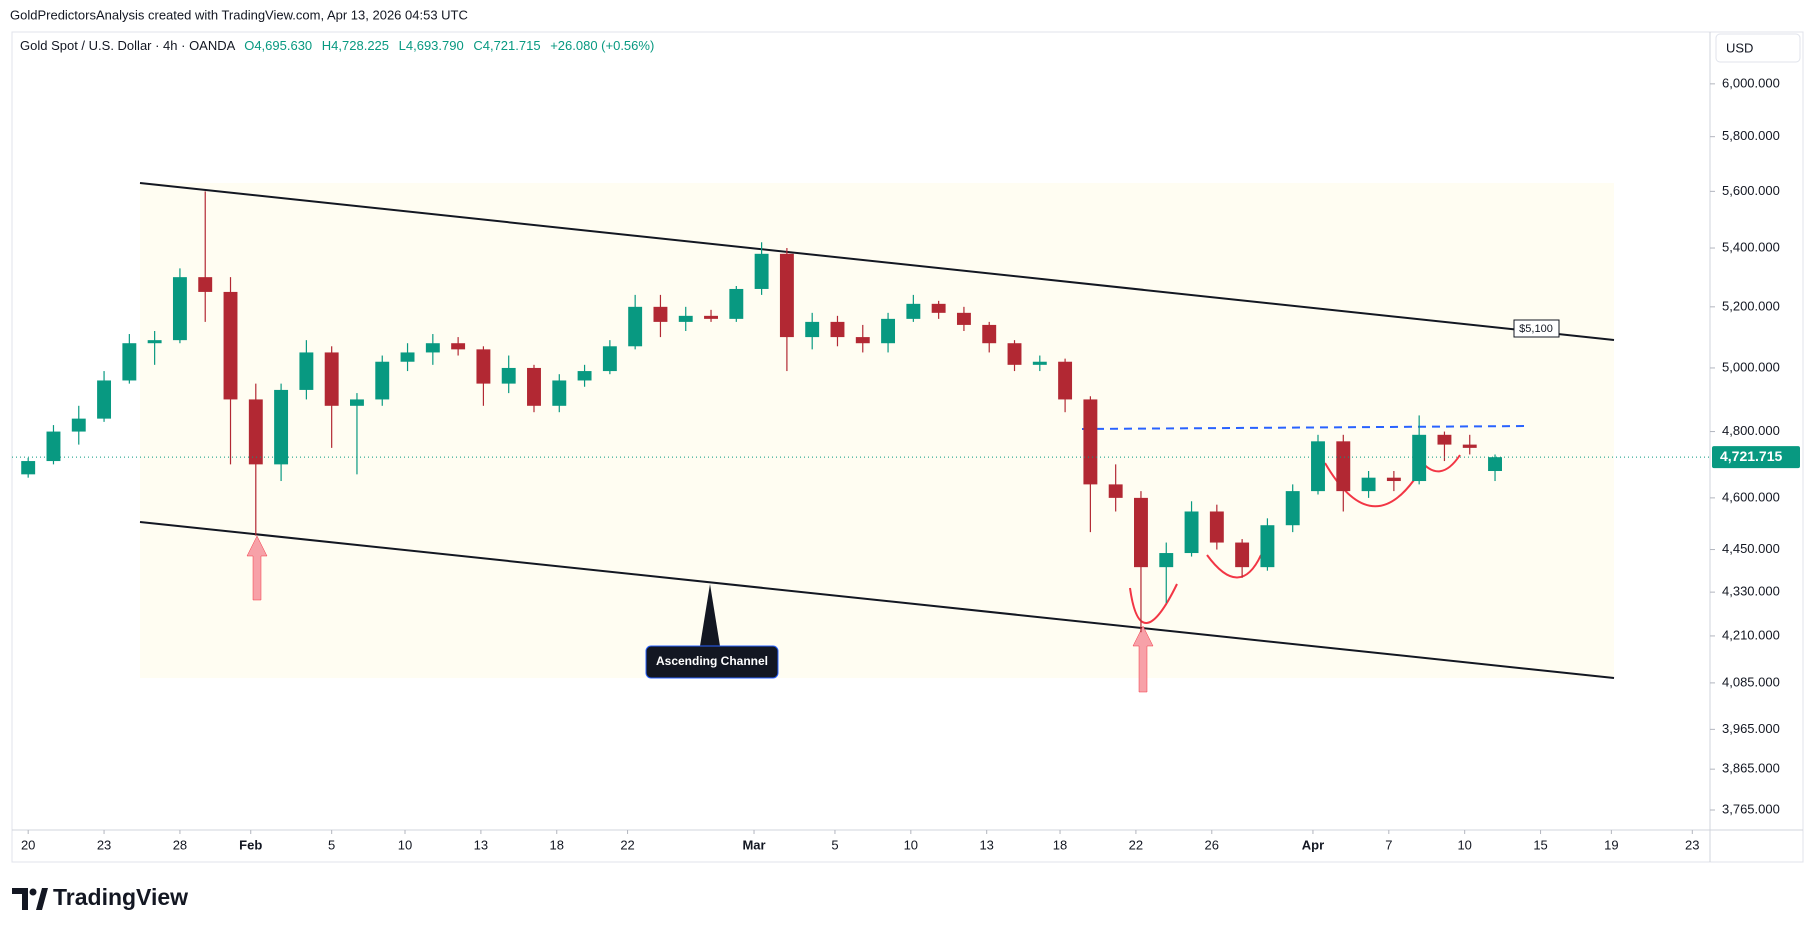 This screenshot has height=932, width=1814. Describe the element at coordinates (33, 892) in the screenshot. I see `logo-dot` at that location.